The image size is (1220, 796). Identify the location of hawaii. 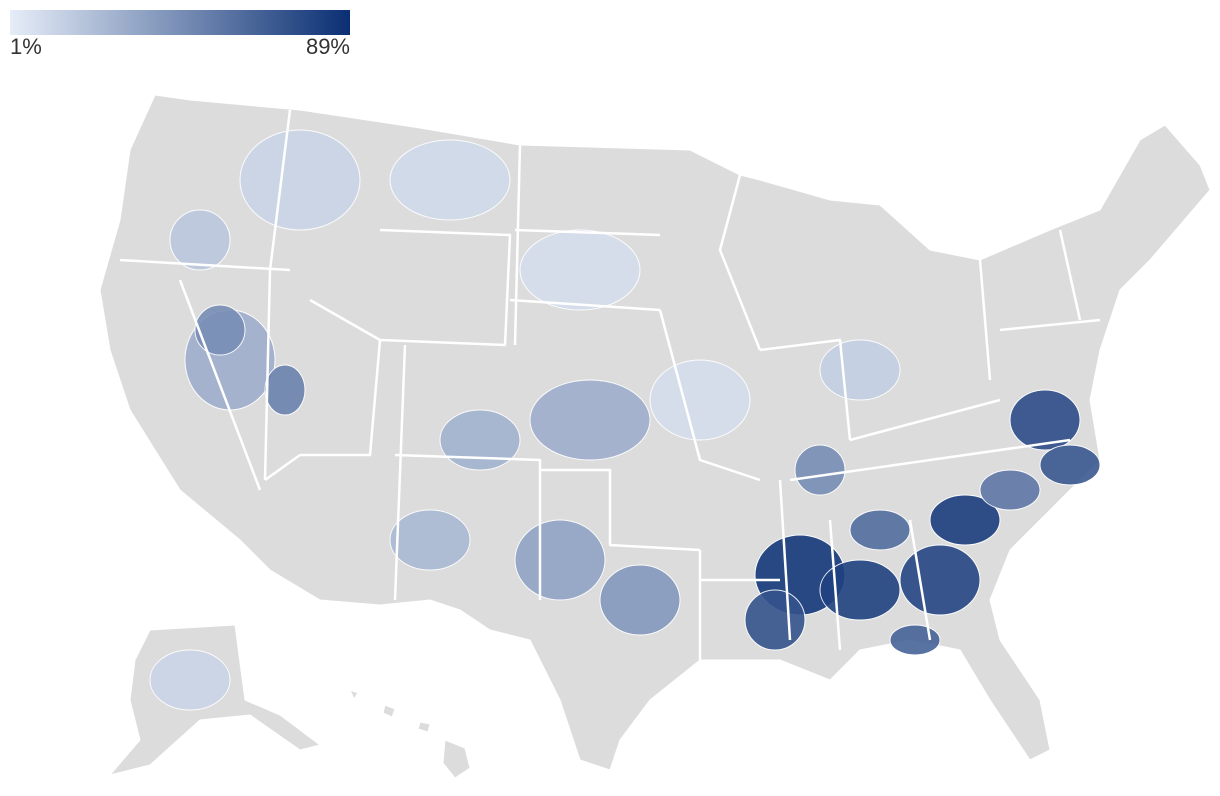
(410, 734).